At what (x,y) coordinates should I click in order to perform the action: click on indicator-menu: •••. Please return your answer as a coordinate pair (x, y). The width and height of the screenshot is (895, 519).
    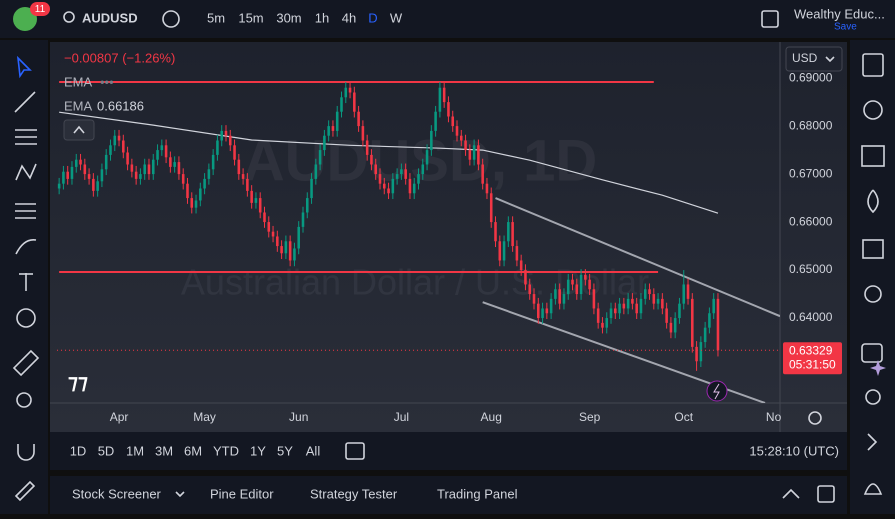
    Looking at the image, I should click on (107, 81).